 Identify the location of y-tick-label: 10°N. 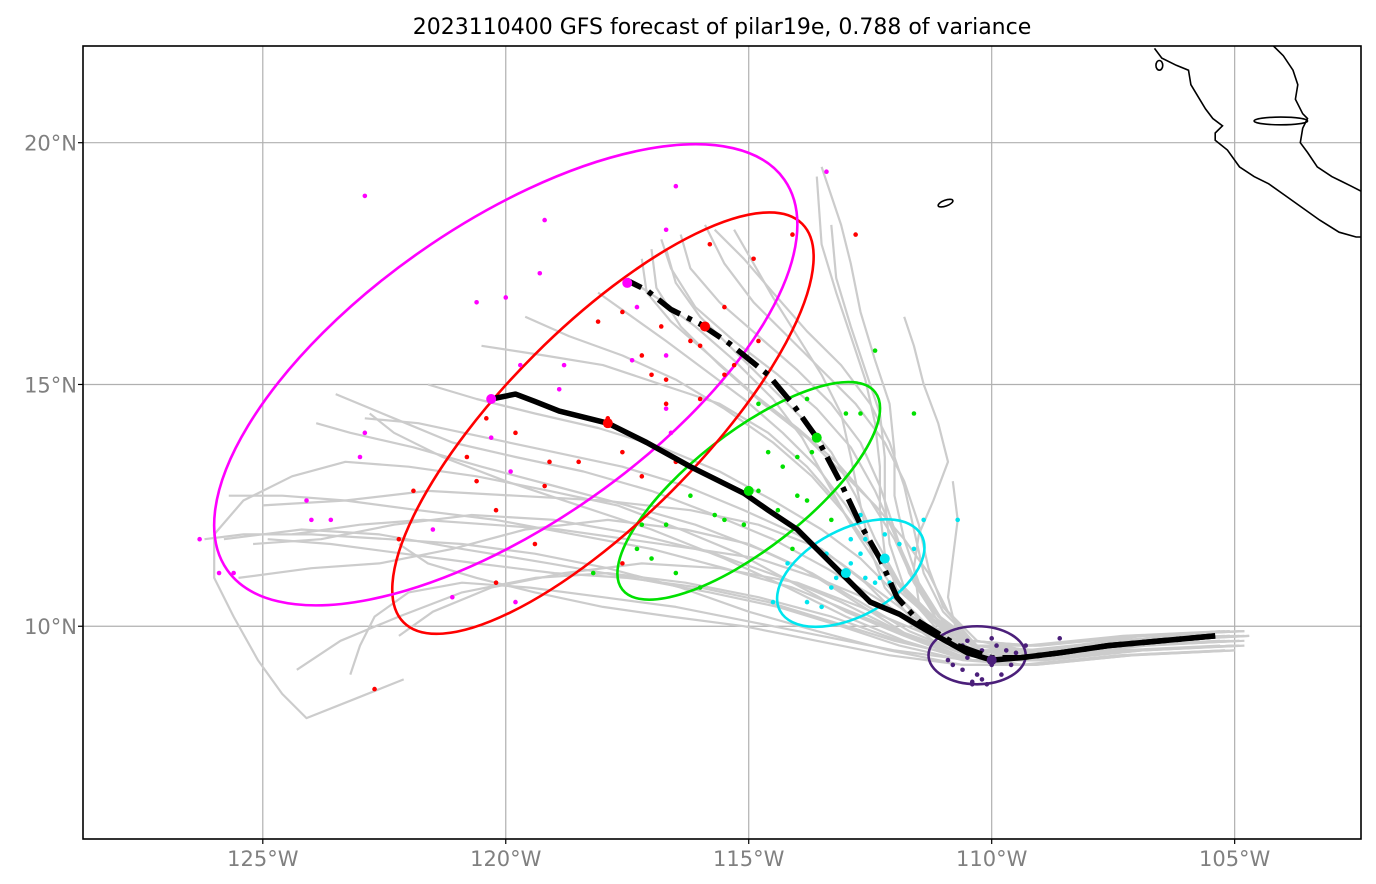
(50, 627).